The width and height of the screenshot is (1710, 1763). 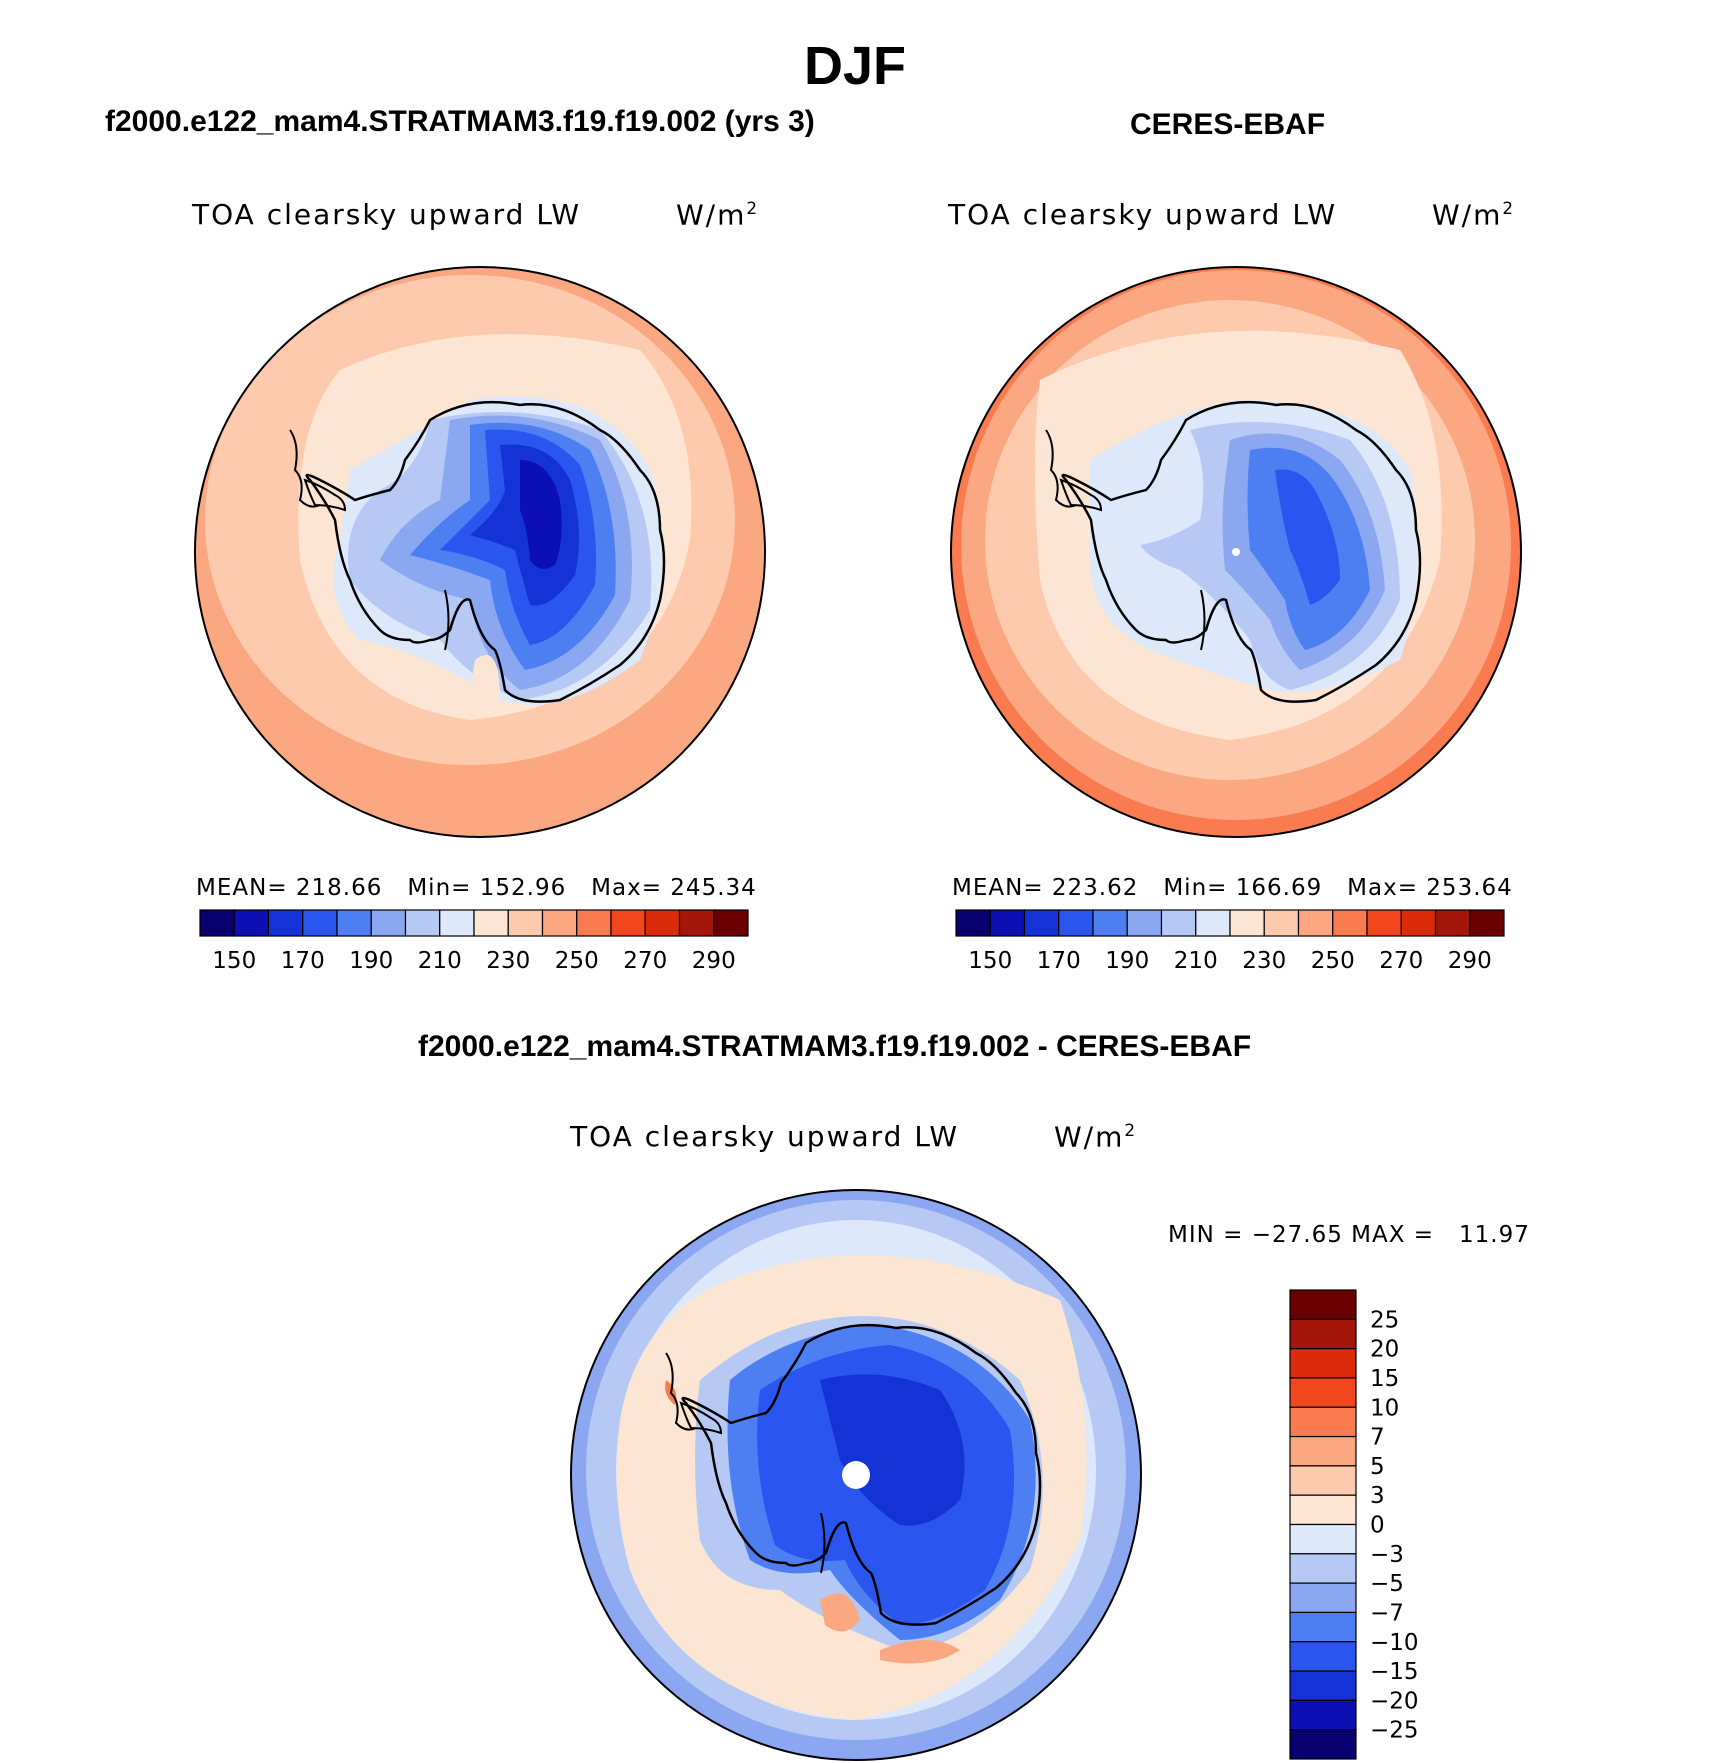 What do you see at coordinates (990, 961) in the screenshot?
I see `panel-2-colorbar-tick-label: 150` at bounding box center [990, 961].